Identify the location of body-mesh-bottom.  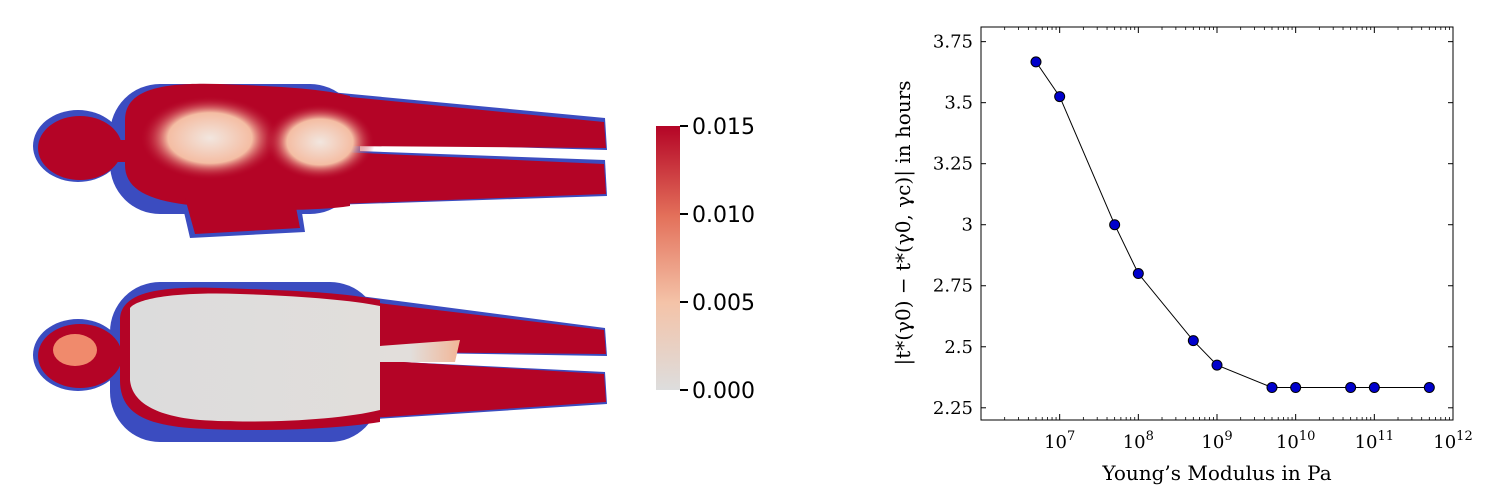
(320, 362).